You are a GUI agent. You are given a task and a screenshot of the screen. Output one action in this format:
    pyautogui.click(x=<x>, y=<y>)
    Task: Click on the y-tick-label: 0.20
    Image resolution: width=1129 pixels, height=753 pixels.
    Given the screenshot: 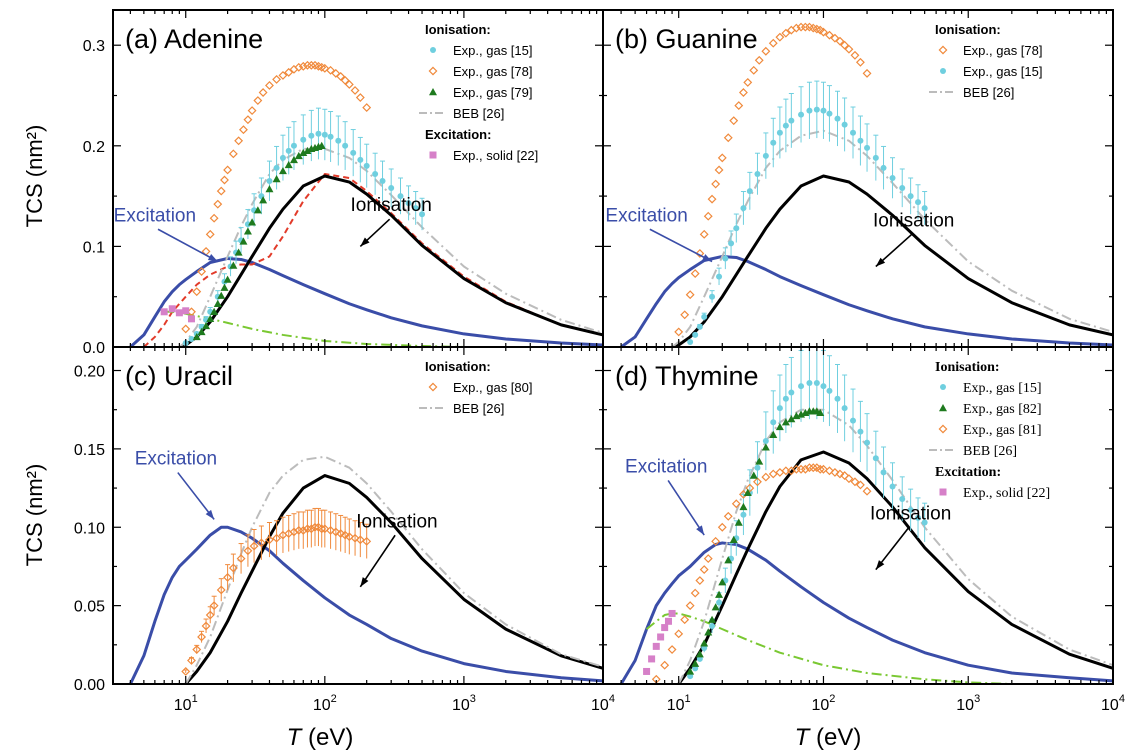 What is the action you would take?
    pyautogui.click(x=89, y=372)
    